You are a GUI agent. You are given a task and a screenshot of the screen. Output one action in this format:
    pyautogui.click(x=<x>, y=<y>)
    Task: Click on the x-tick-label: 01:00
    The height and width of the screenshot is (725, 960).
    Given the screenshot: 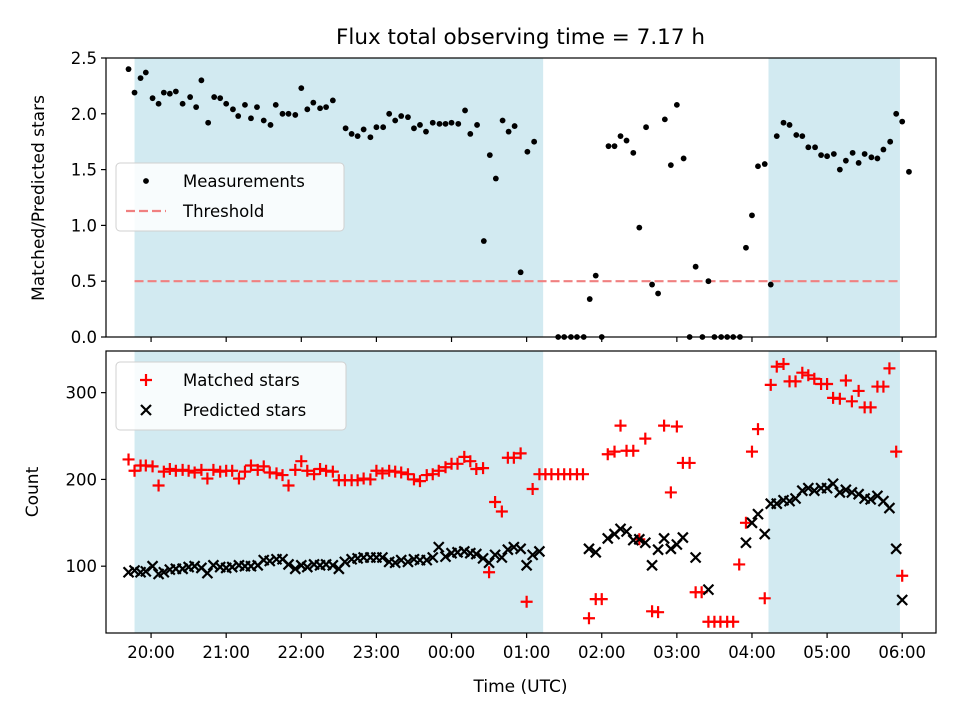 What is the action you would take?
    pyautogui.click(x=527, y=652)
    